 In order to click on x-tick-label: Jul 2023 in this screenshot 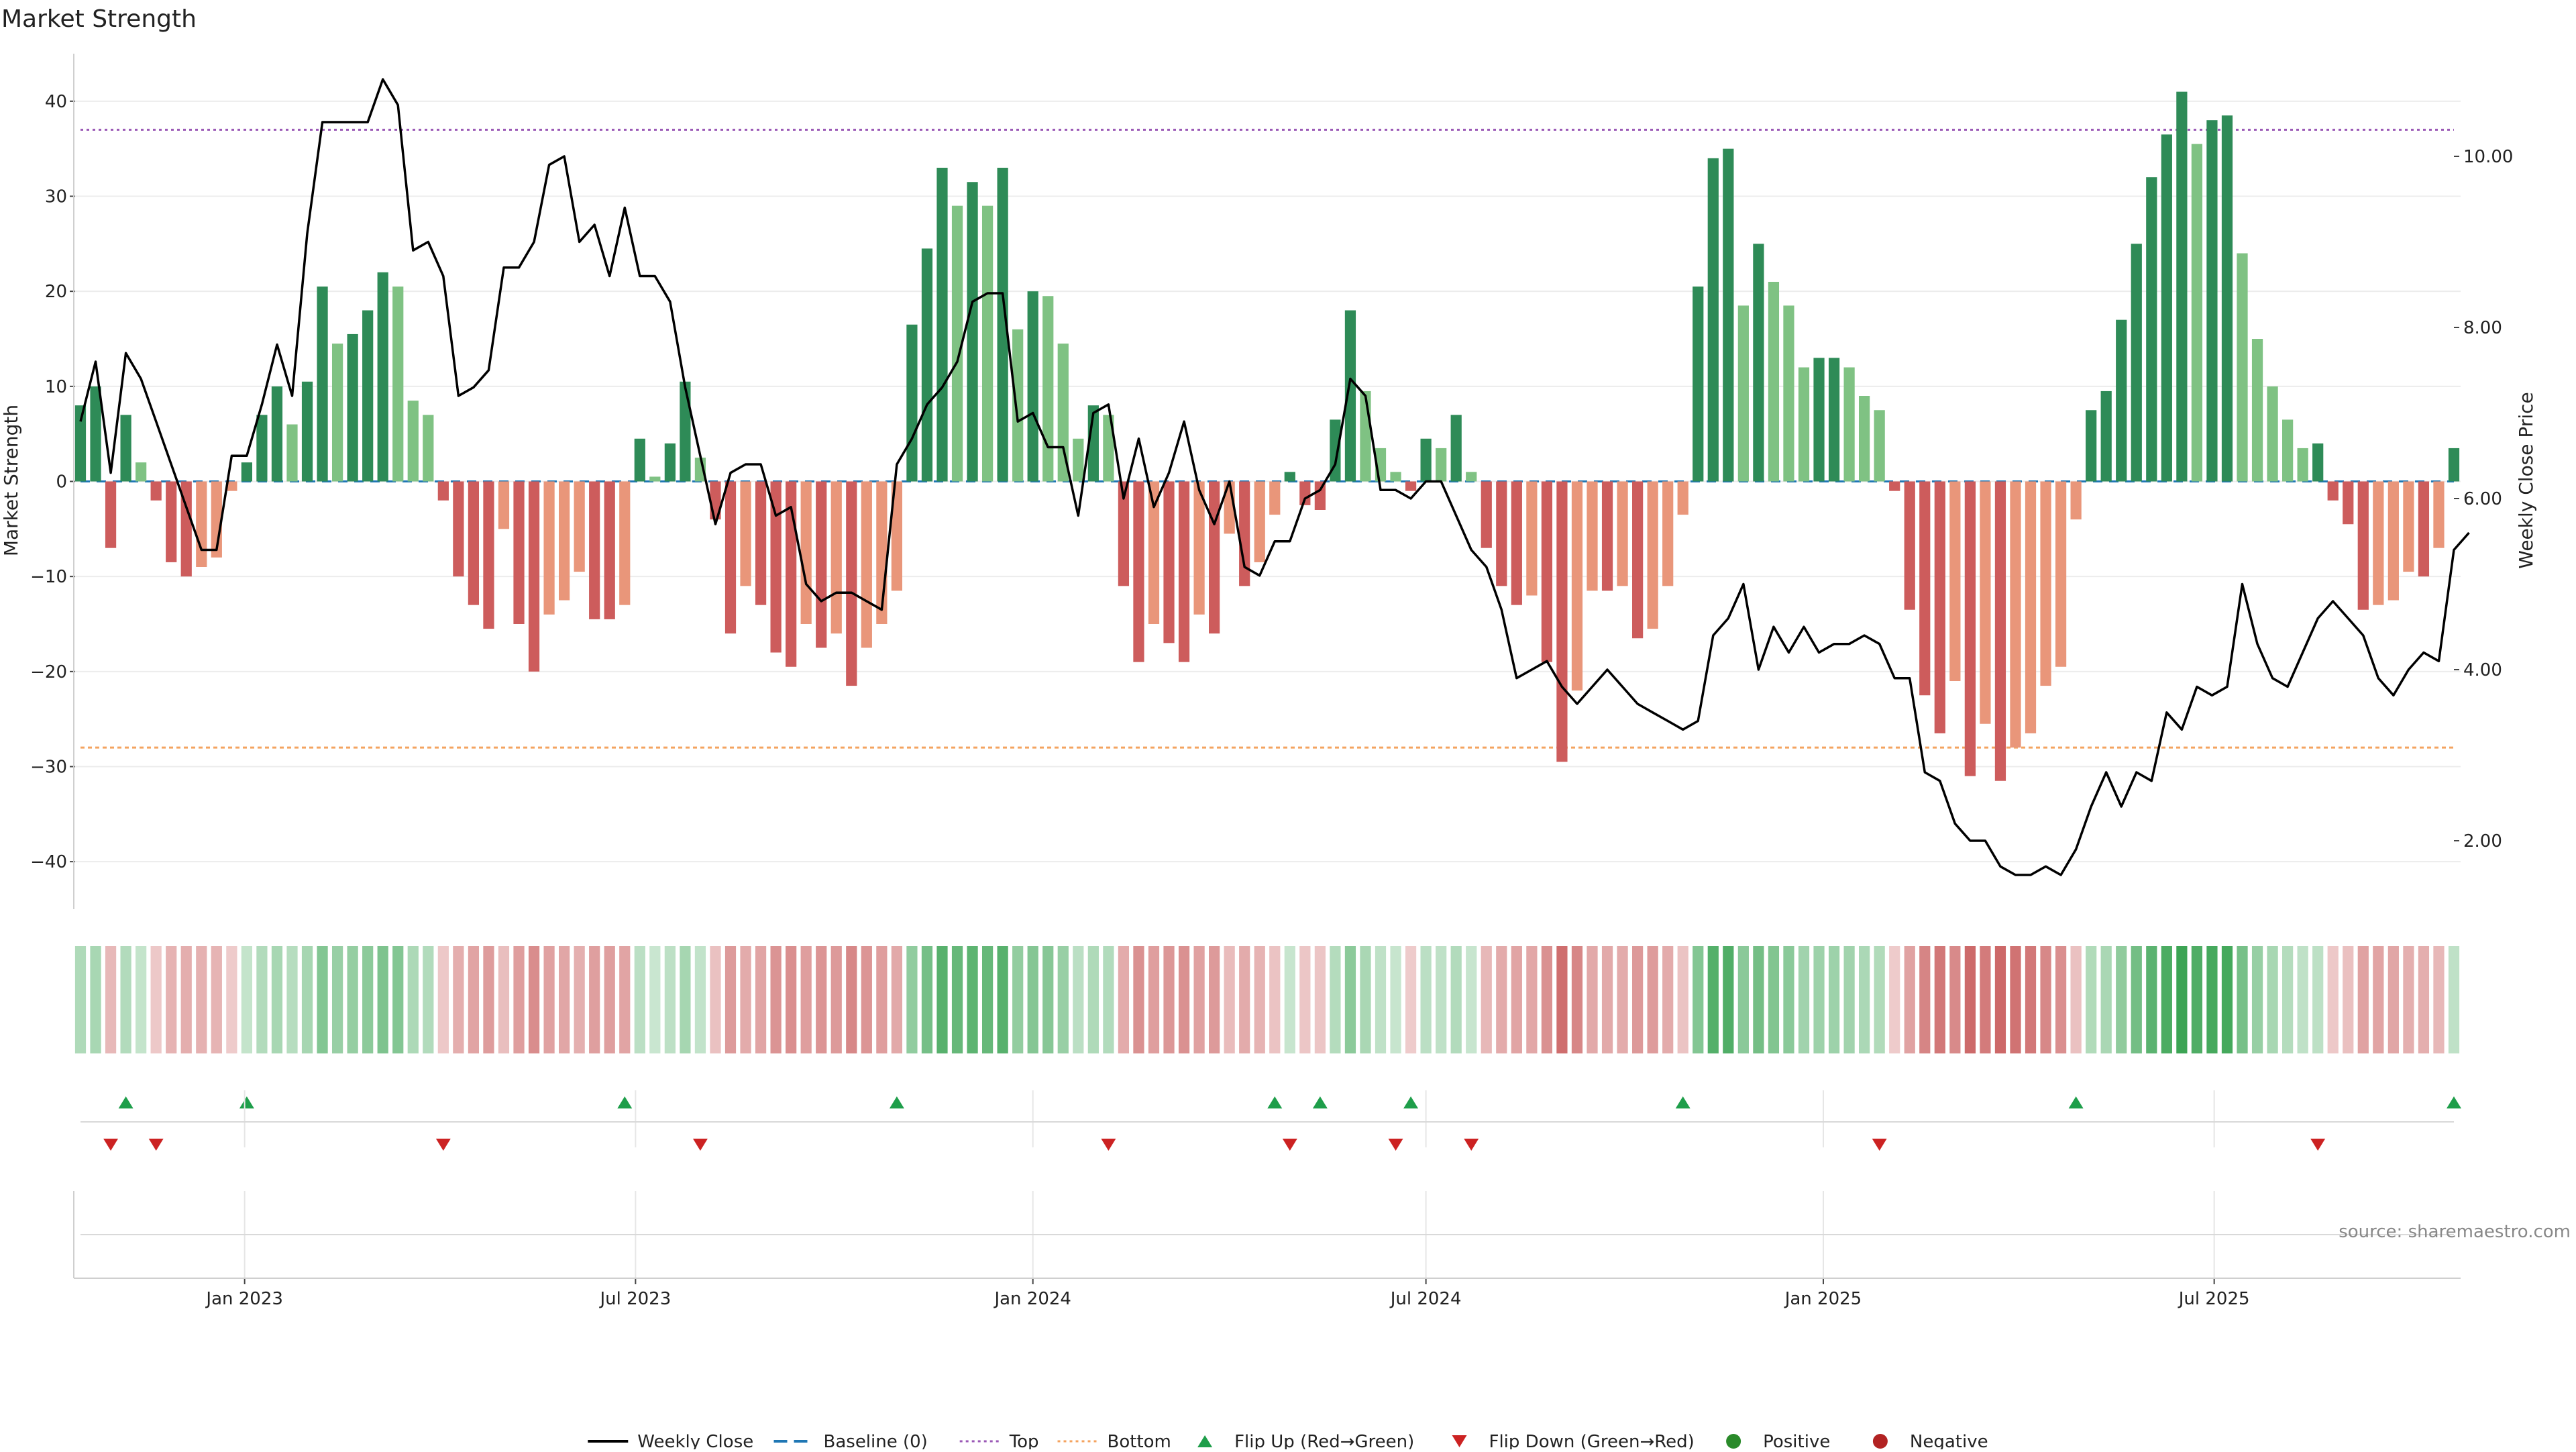, I will do `click(634, 1299)`.